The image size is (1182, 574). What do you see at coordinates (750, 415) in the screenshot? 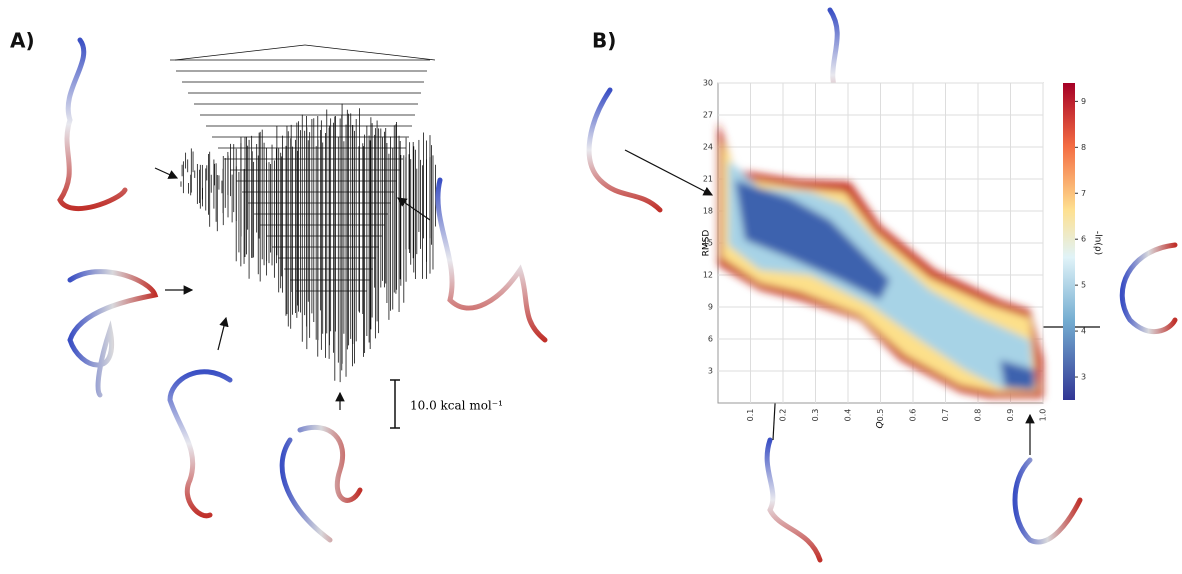
I see `x-tick-label: 0.1` at bounding box center [750, 415].